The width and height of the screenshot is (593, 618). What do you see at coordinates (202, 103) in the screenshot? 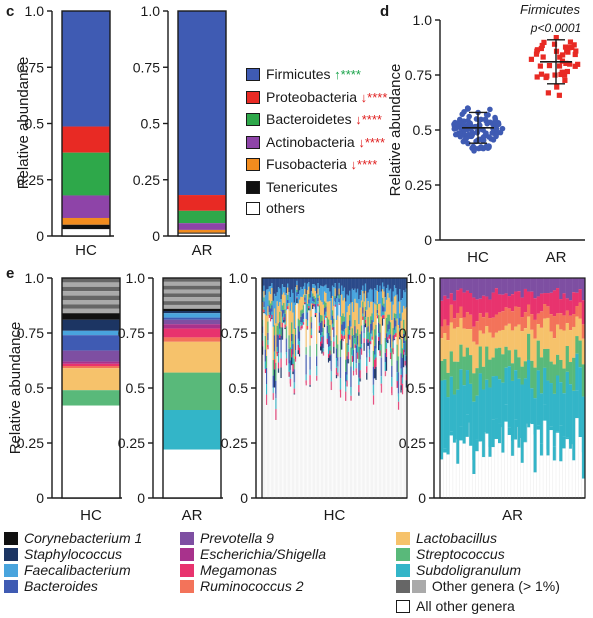
I see `panel-c-bar-AR-segment-firmicutes` at bounding box center [202, 103].